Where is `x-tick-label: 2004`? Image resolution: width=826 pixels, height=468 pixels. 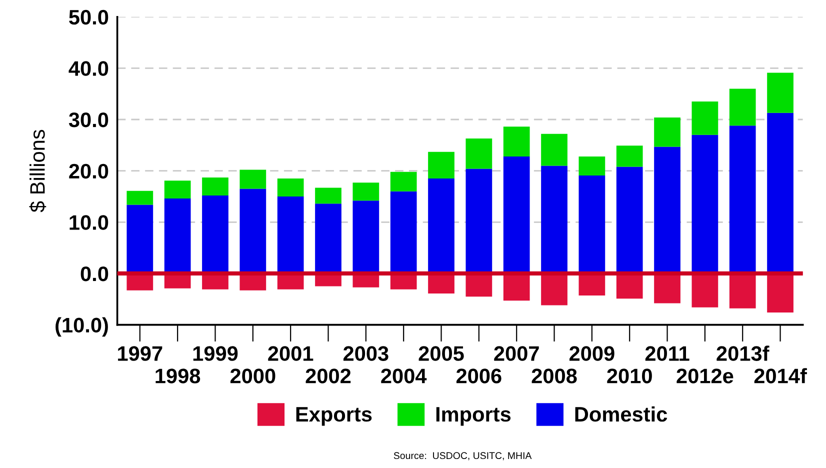 x-tick-label: 2004 is located at coordinates (404, 376).